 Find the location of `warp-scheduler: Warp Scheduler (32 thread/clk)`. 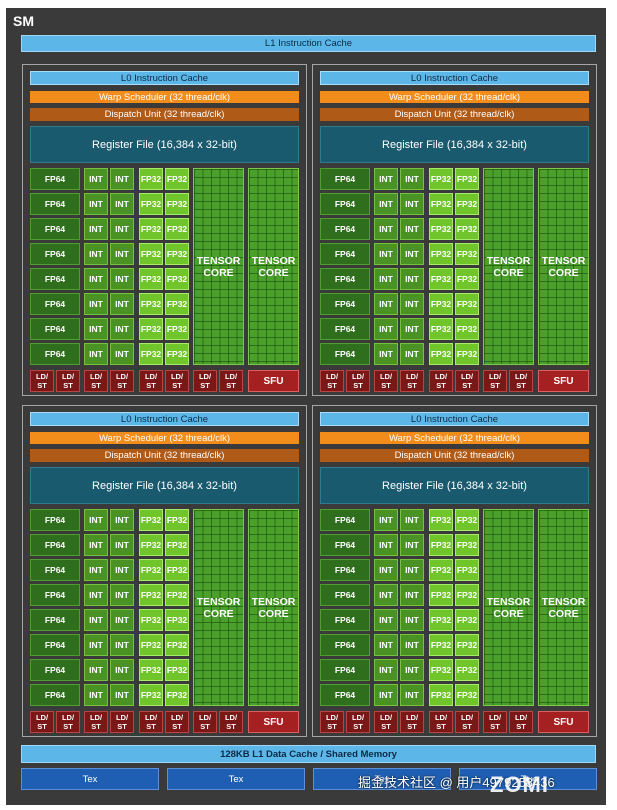

warp-scheduler: Warp Scheduler (32 thread/clk) is located at coordinates (454, 97).